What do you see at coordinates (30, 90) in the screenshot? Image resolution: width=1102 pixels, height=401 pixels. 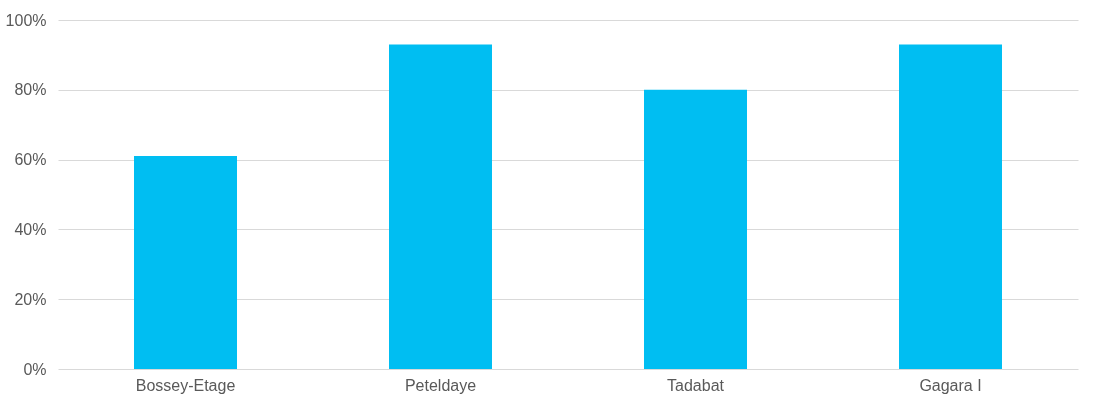 I see `y-tick-label: 80%` at bounding box center [30, 90].